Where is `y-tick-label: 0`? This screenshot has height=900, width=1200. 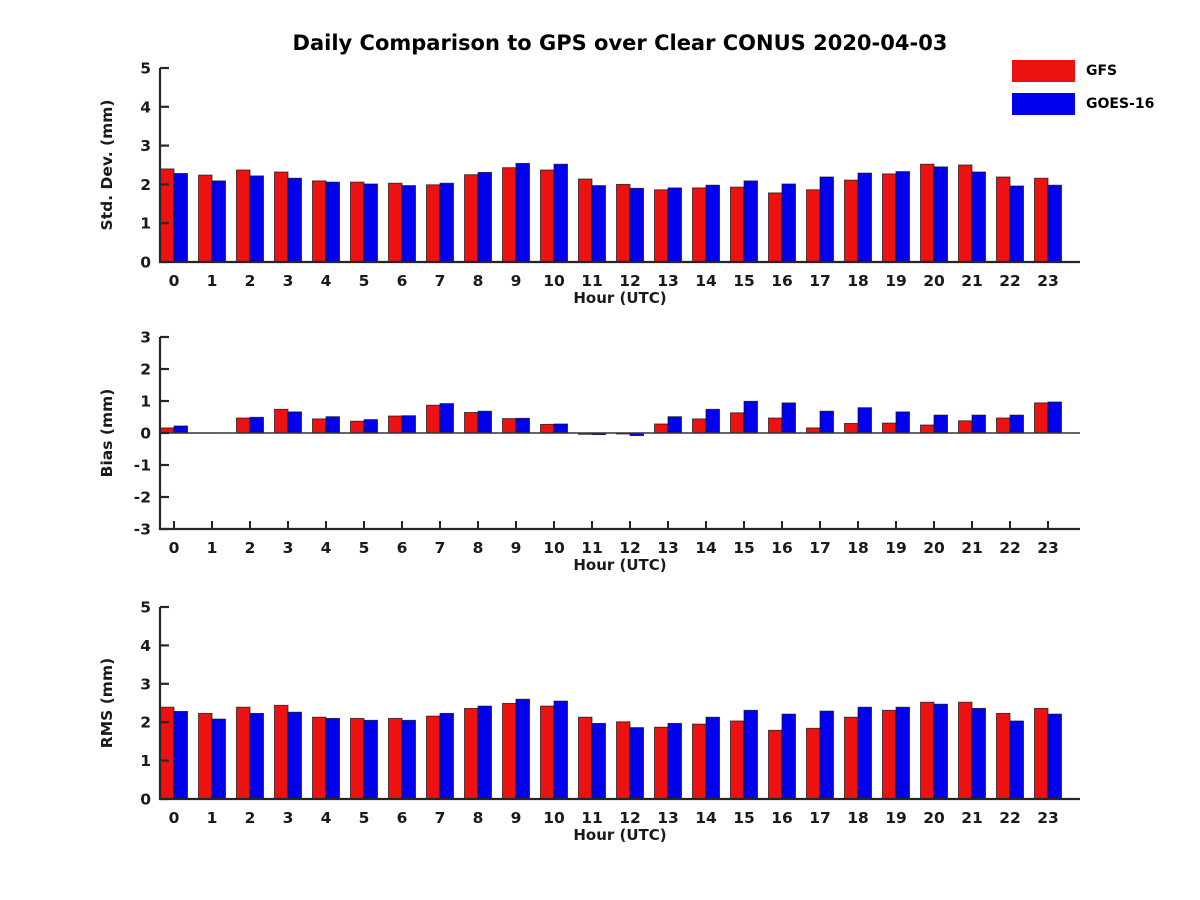 y-tick-label: 0 is located at coordinates (145, 434).